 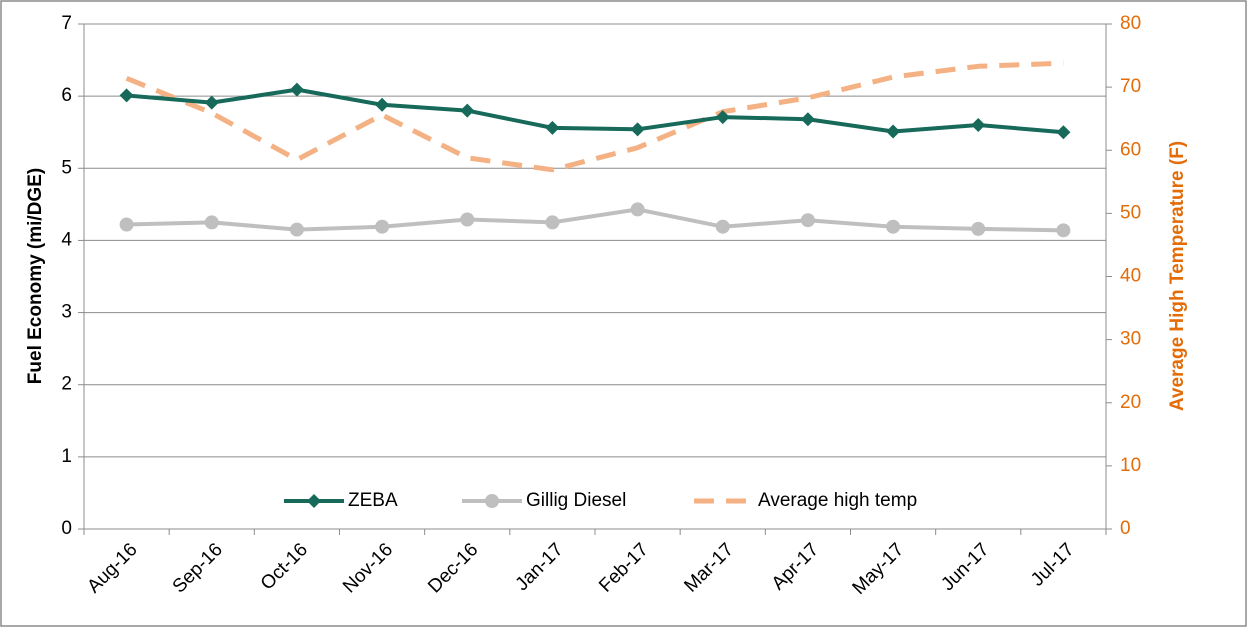 I want to click on y-tick-label: 0, so click(x=66, y=528).